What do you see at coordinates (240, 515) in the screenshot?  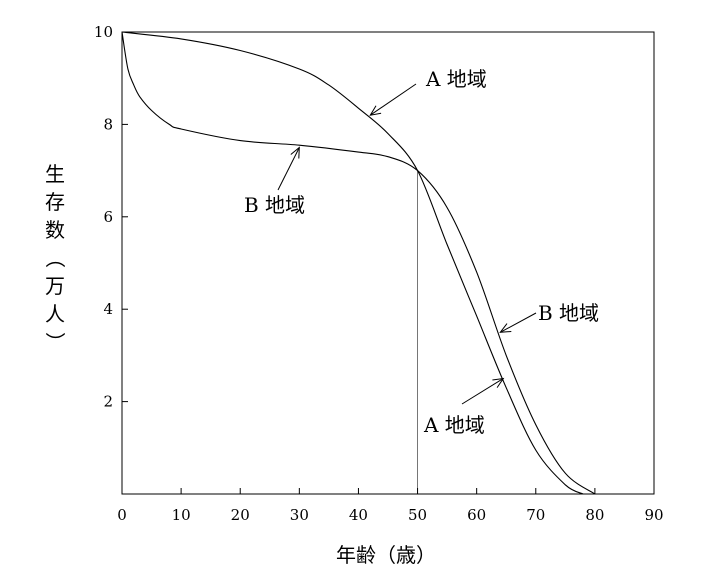 I see `x-tick-label: 20` at bounding box center [240, 515].